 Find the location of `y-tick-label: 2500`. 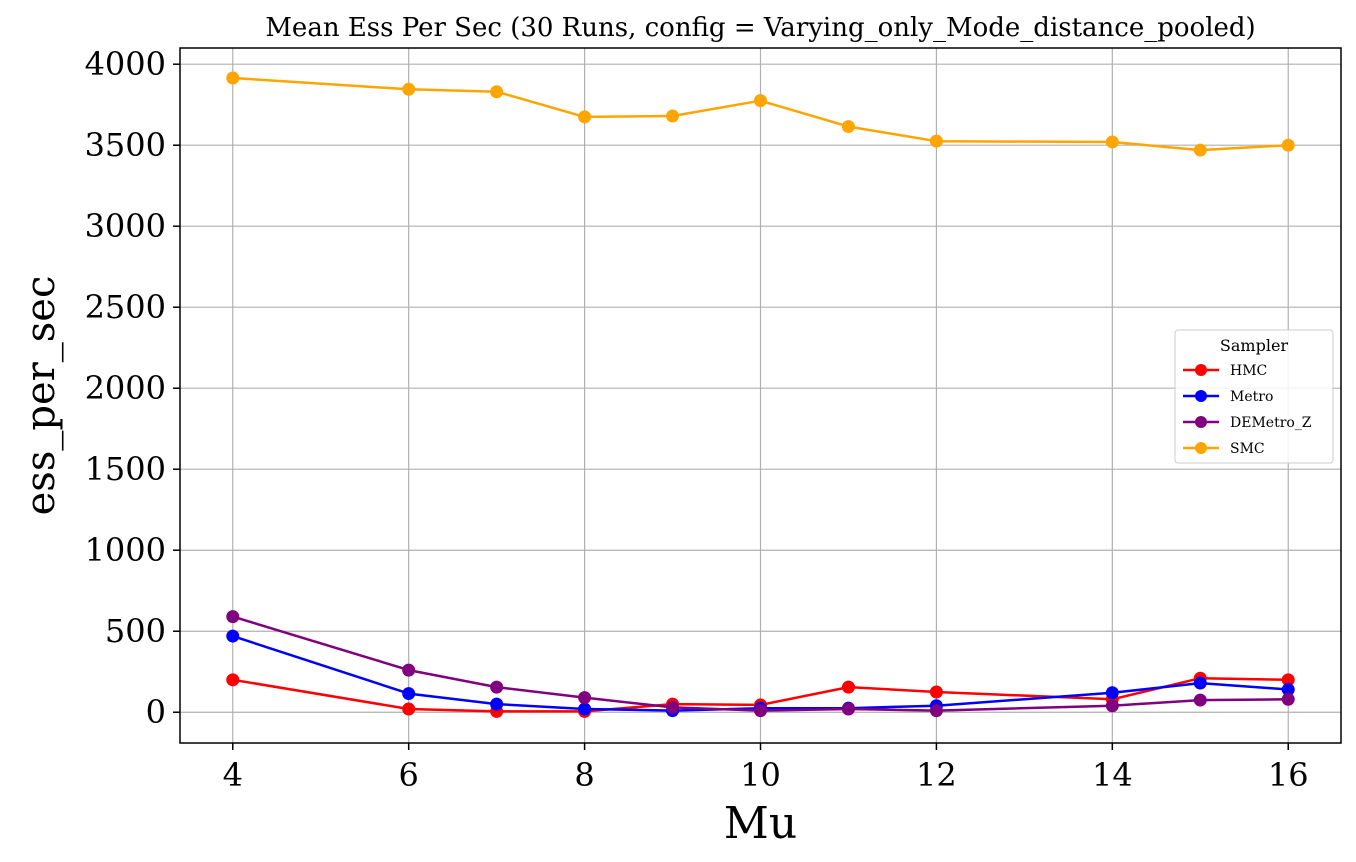

y-tick-label: 2500 is located at coordinates (125, 307).